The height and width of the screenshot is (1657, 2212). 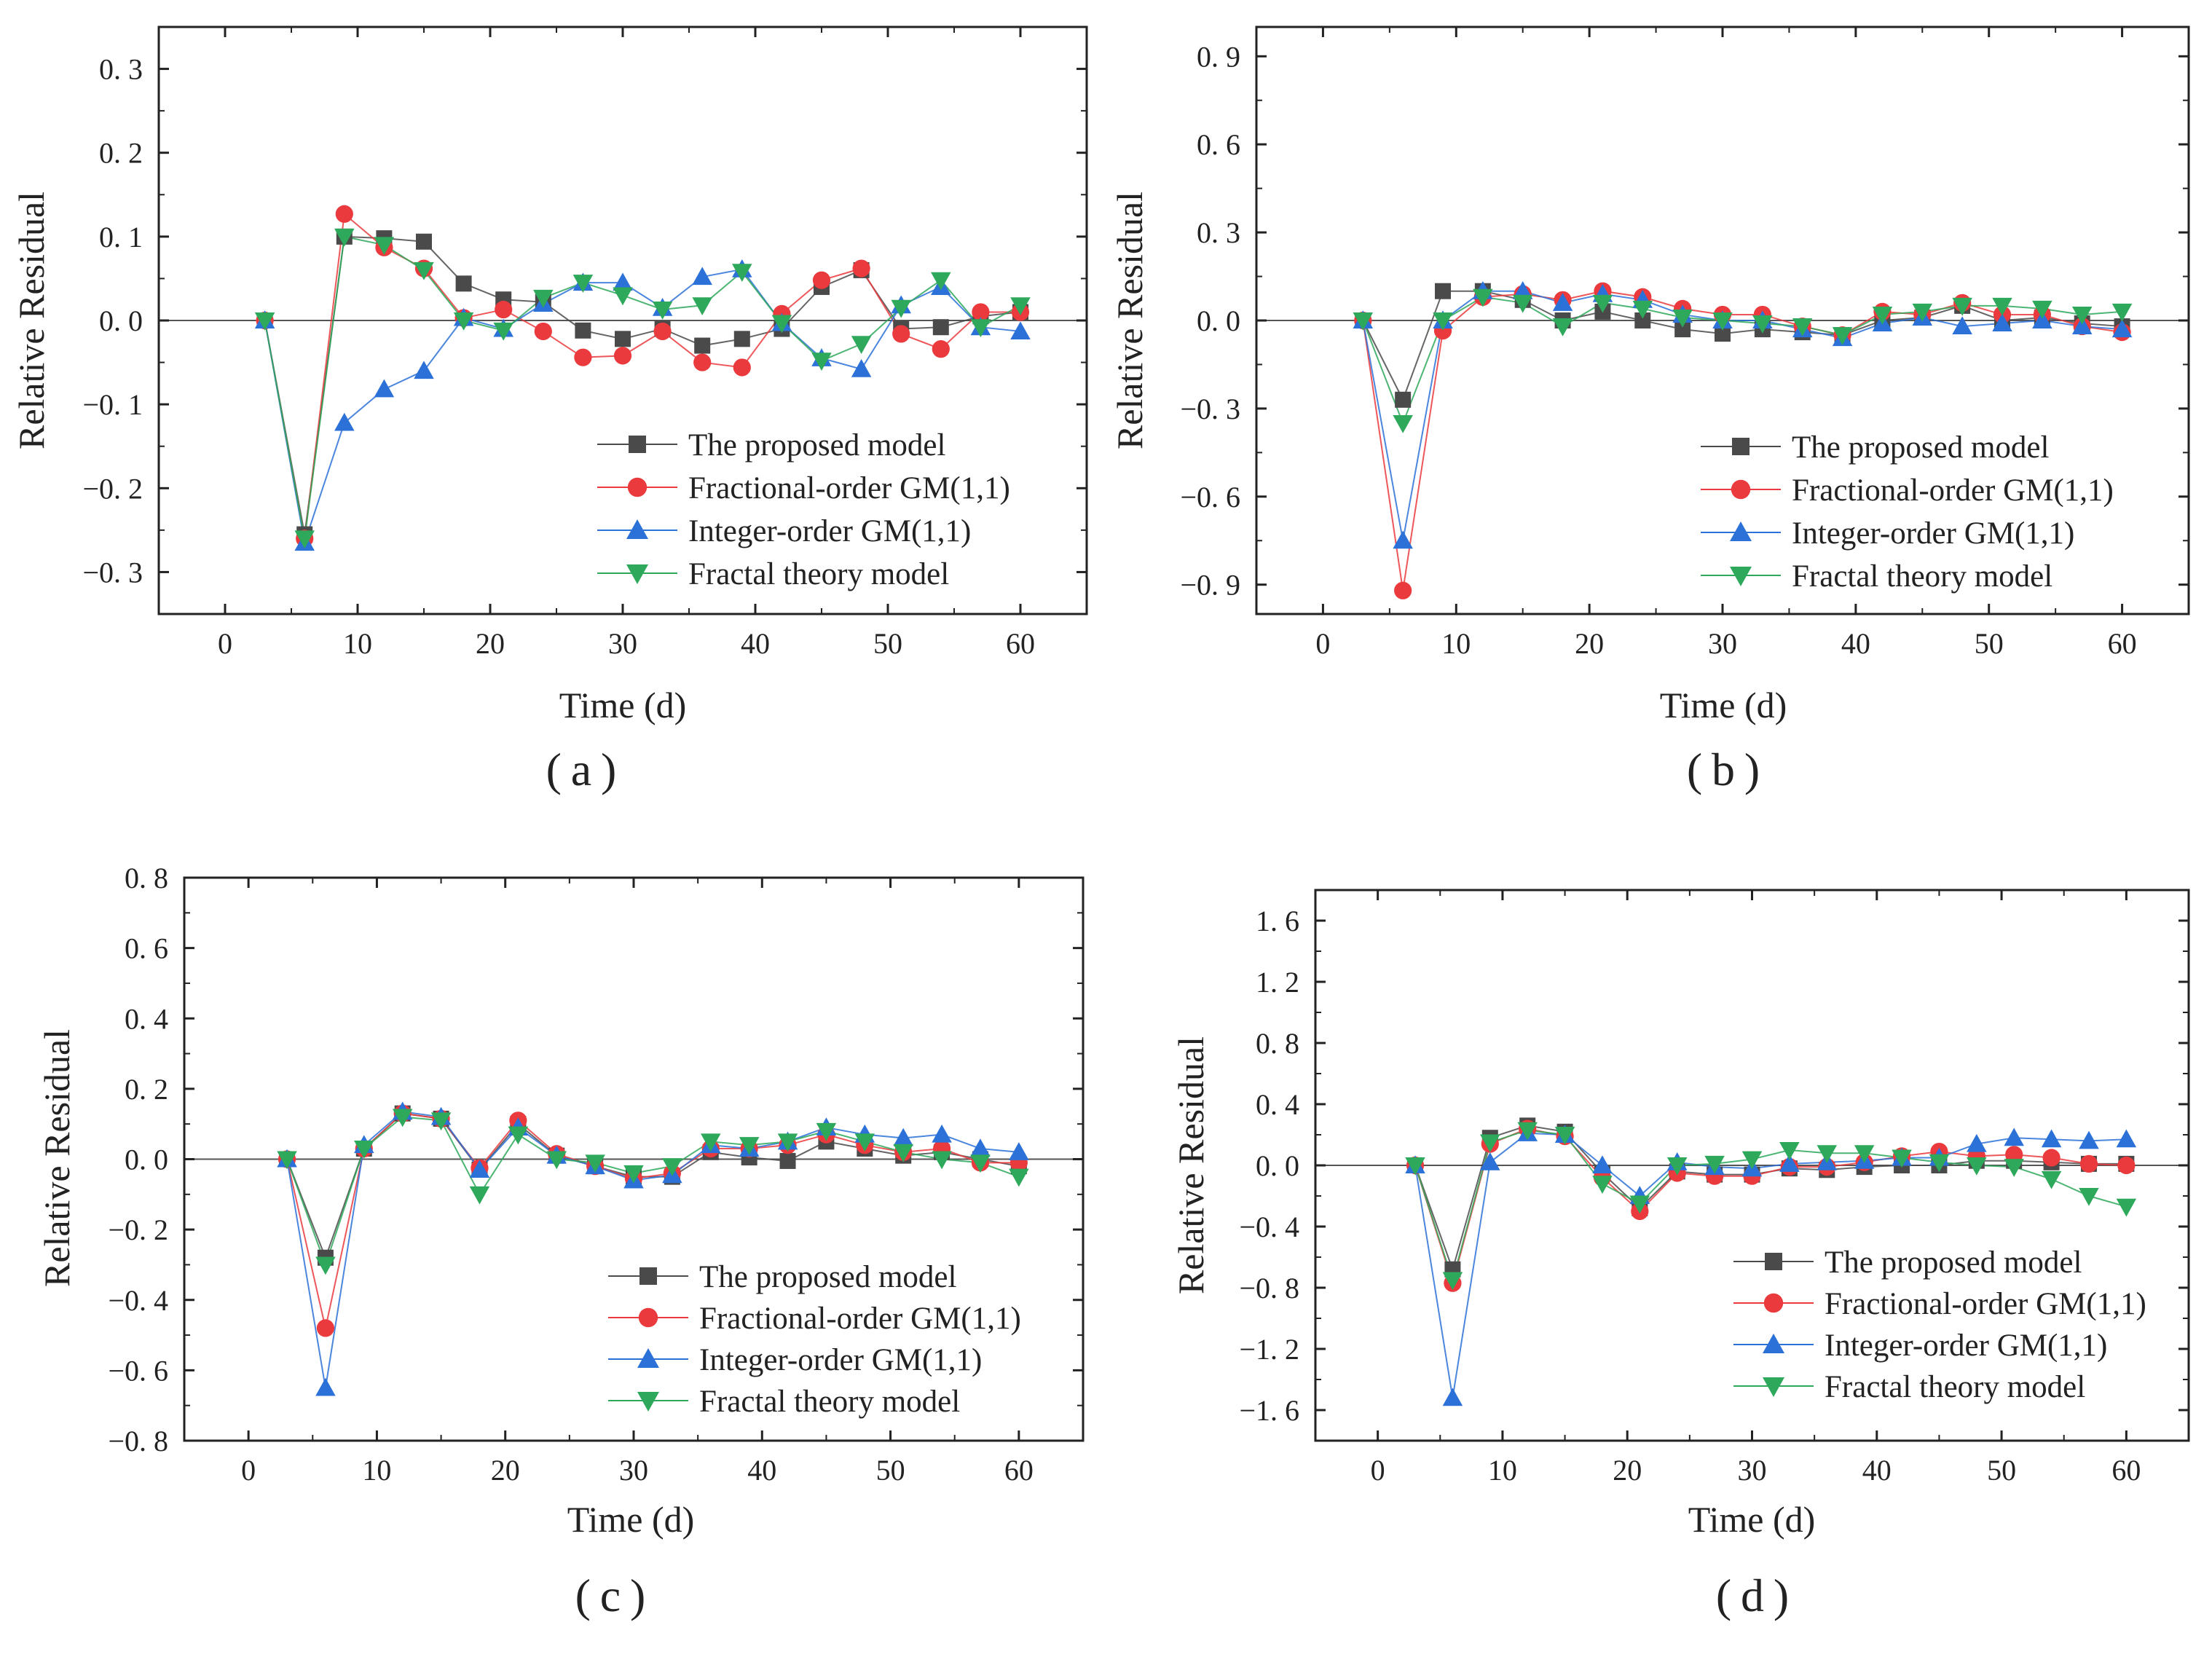 What do you see at coordinates (121, 153) in the screenshot?
I see `y-tick-label: 0. 2` at bounding box center [121, 153].